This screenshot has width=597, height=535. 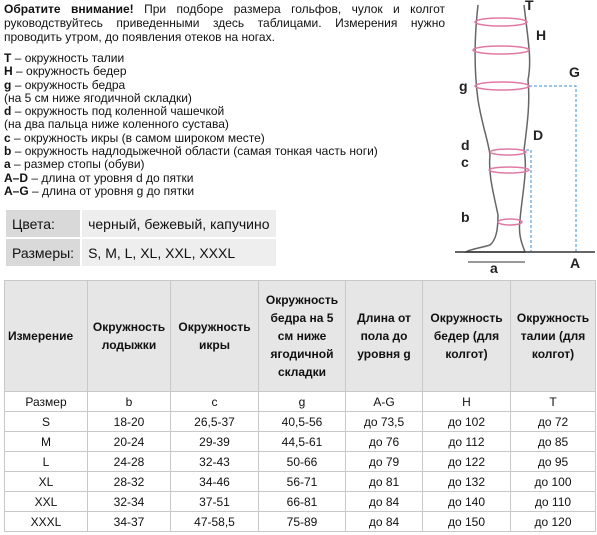 What do you see at coordinates (69, 9) in the screenshot?
I see `notice-bold: Обратите внимание!` at bounding box center [69, 9].